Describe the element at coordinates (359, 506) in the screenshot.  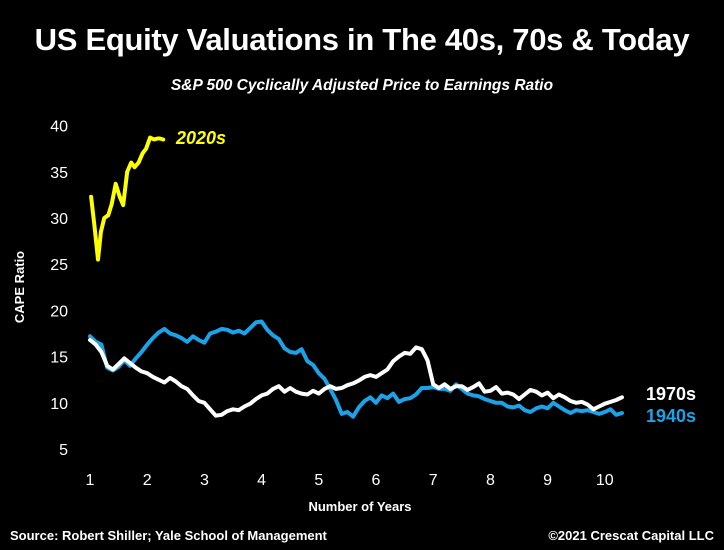
I see `x-axis-label: Number of Years` at that location.